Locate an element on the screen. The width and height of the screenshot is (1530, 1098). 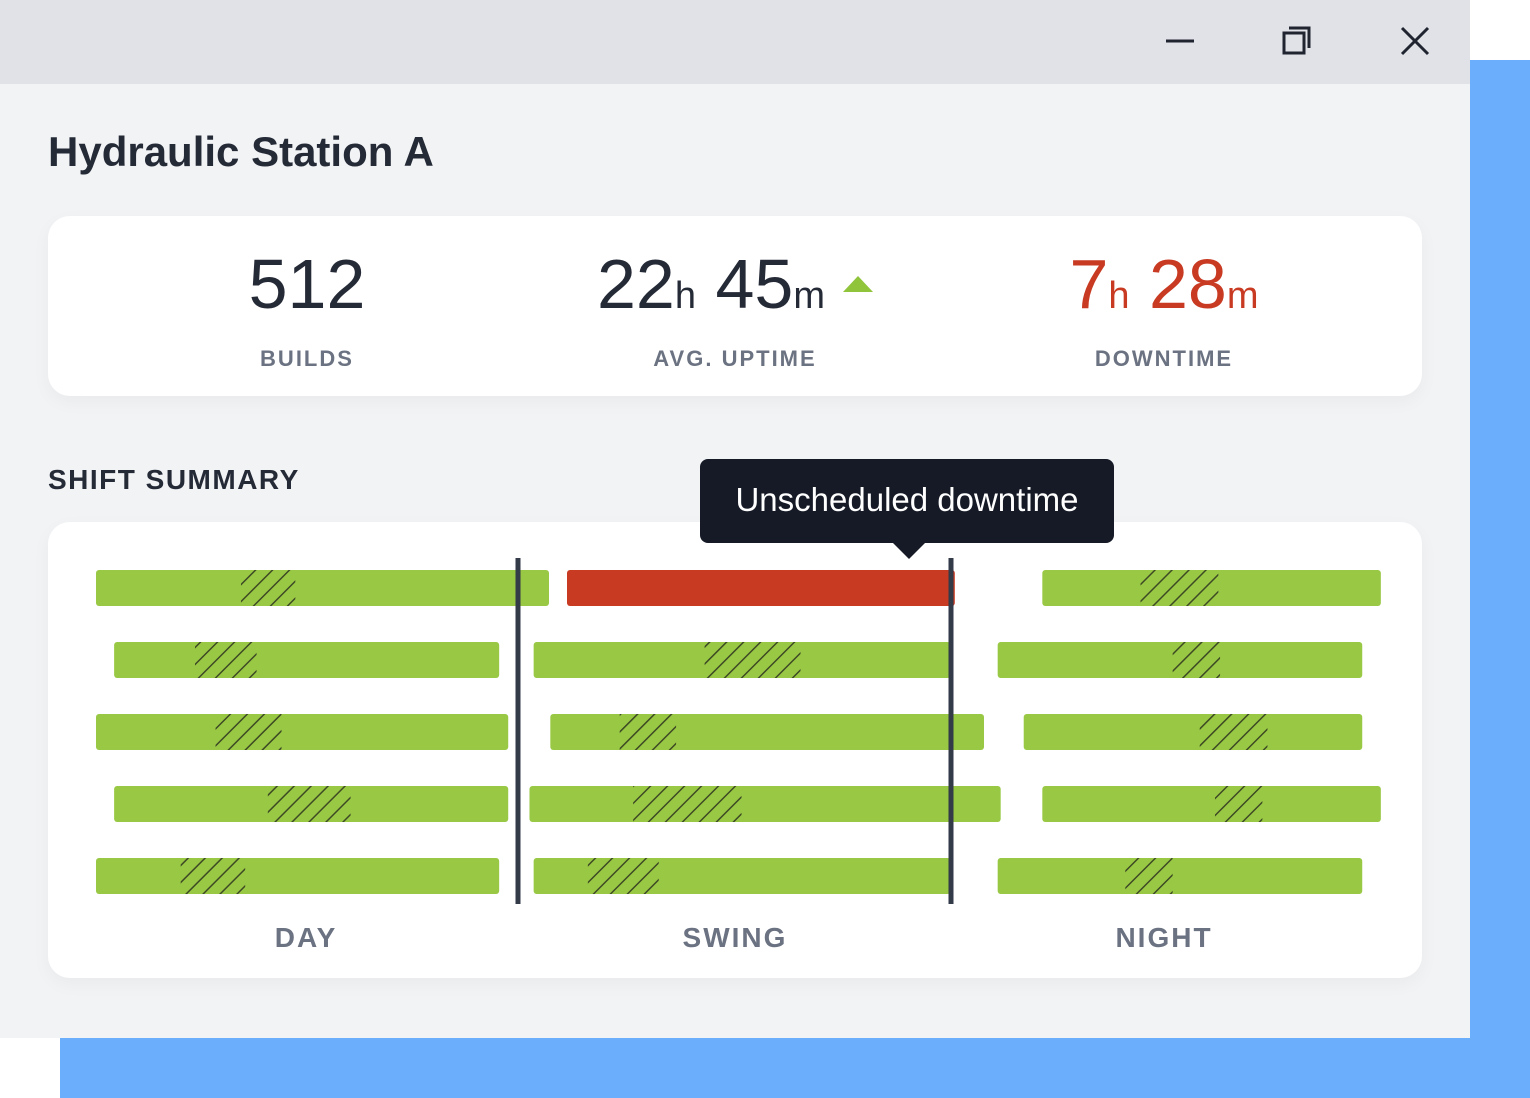
builds-stat: 512 BUILDS is located at coordinates (307, 306).